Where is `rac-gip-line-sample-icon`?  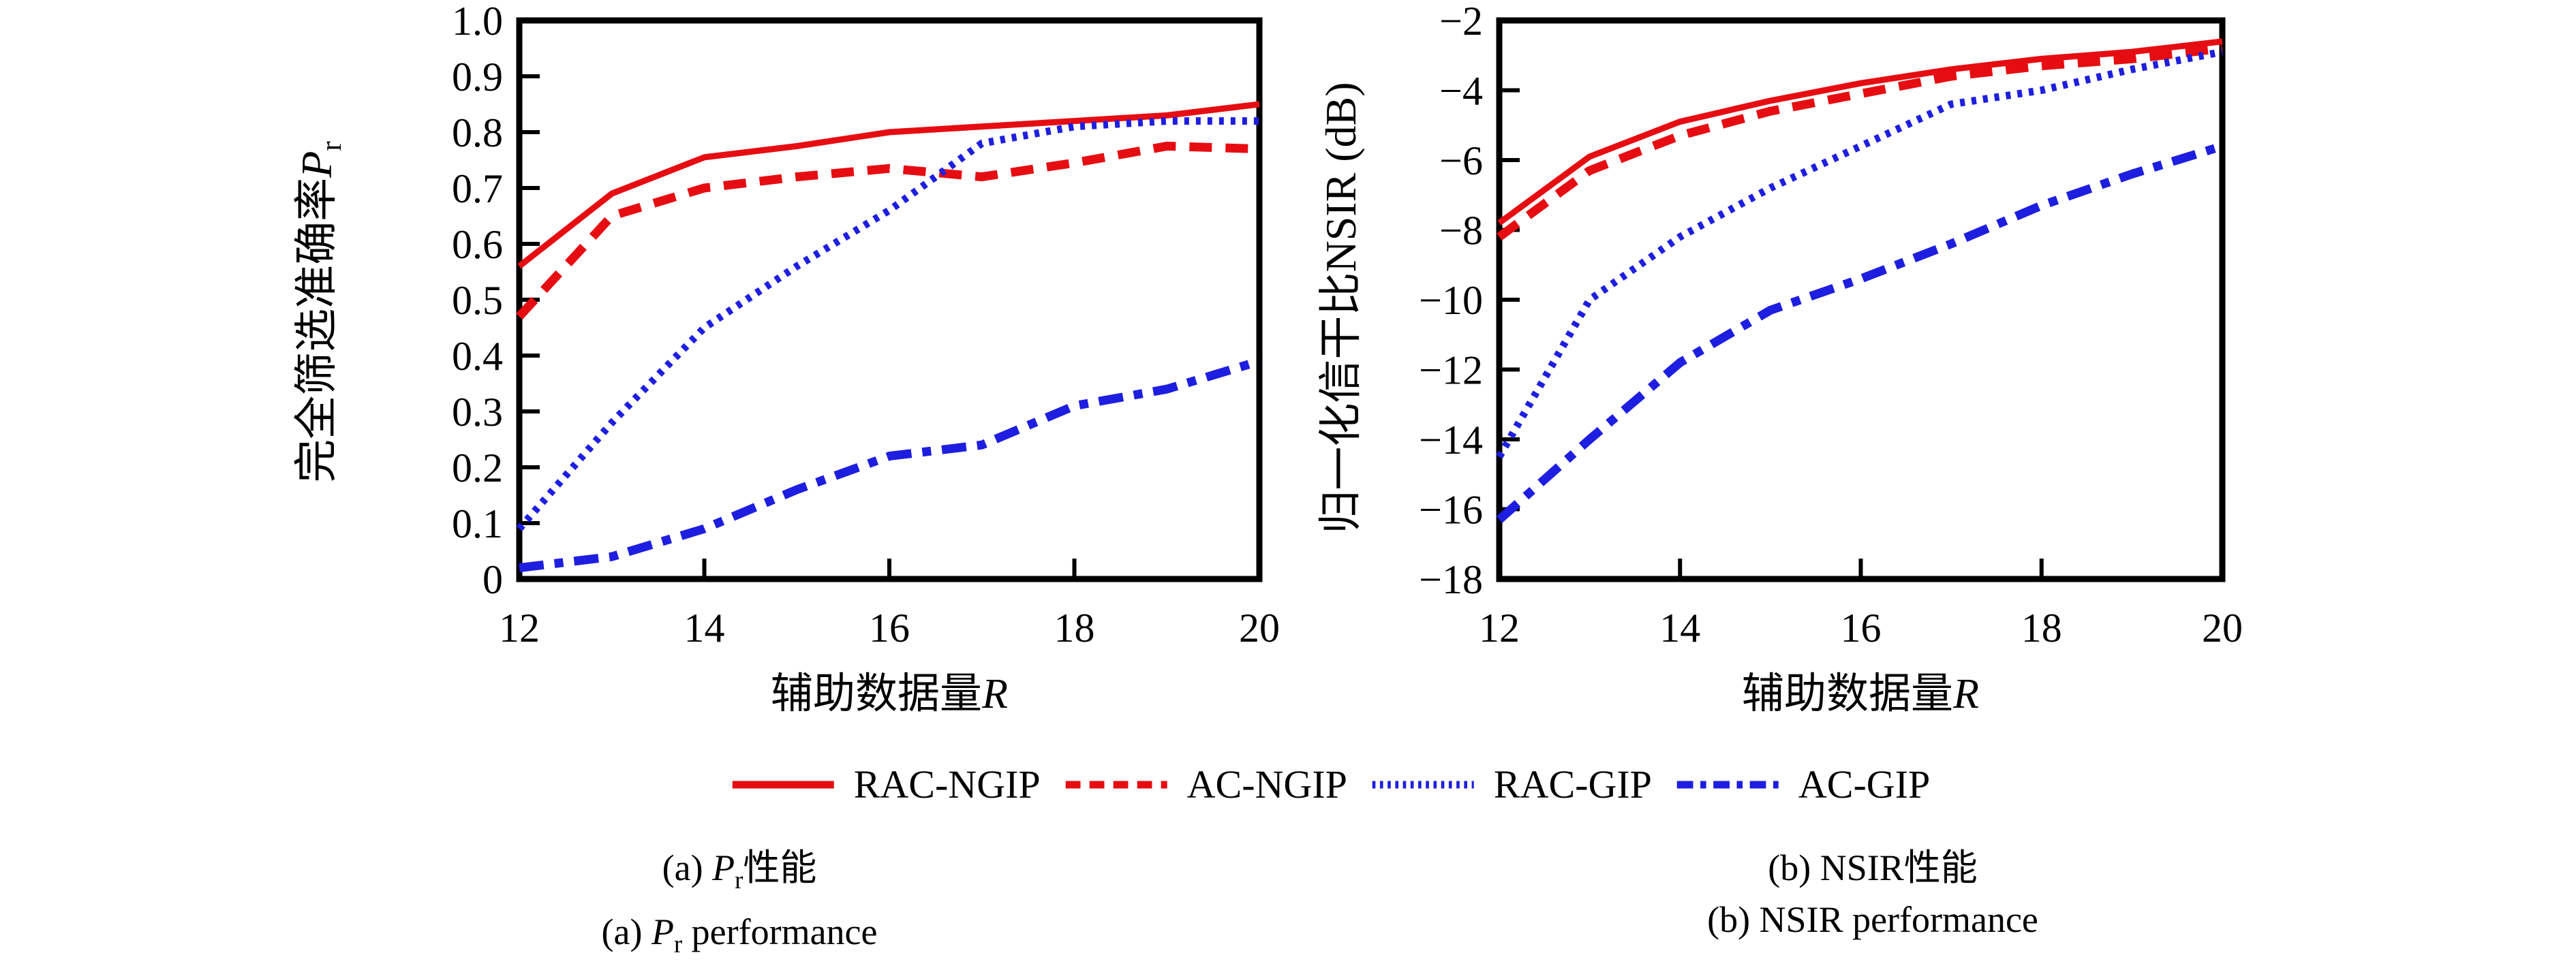
rac-gip-line-sample-icon is located at coordinates (1423, 784).